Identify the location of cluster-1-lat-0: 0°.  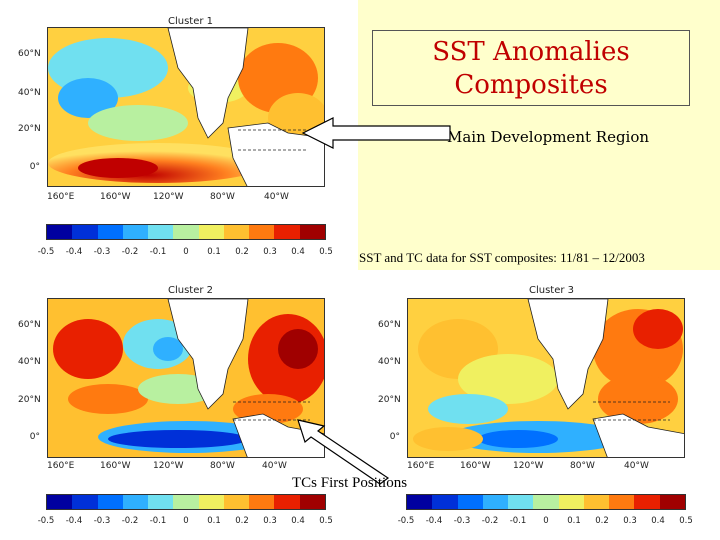
(34, 167).